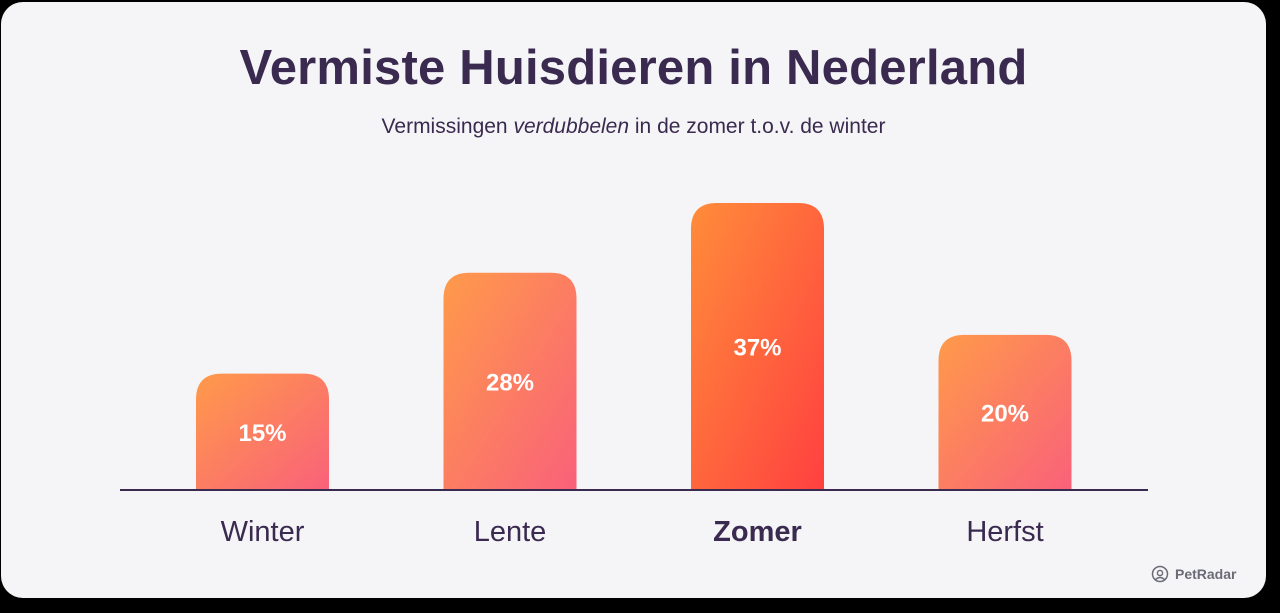 The height and width of the screenshot is (613, 1280). I want to click on subtitle-emphasis: verdubbelen, so click(571, 126).